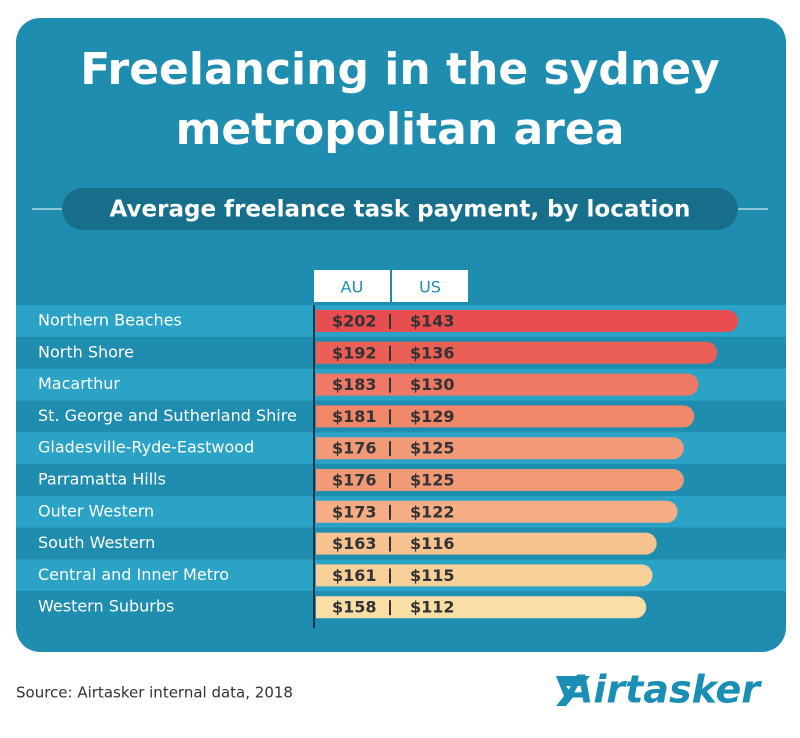 The height and width of the screenshot is (738, 800). I want to click on us-value-label: $136, so click(432, 352).